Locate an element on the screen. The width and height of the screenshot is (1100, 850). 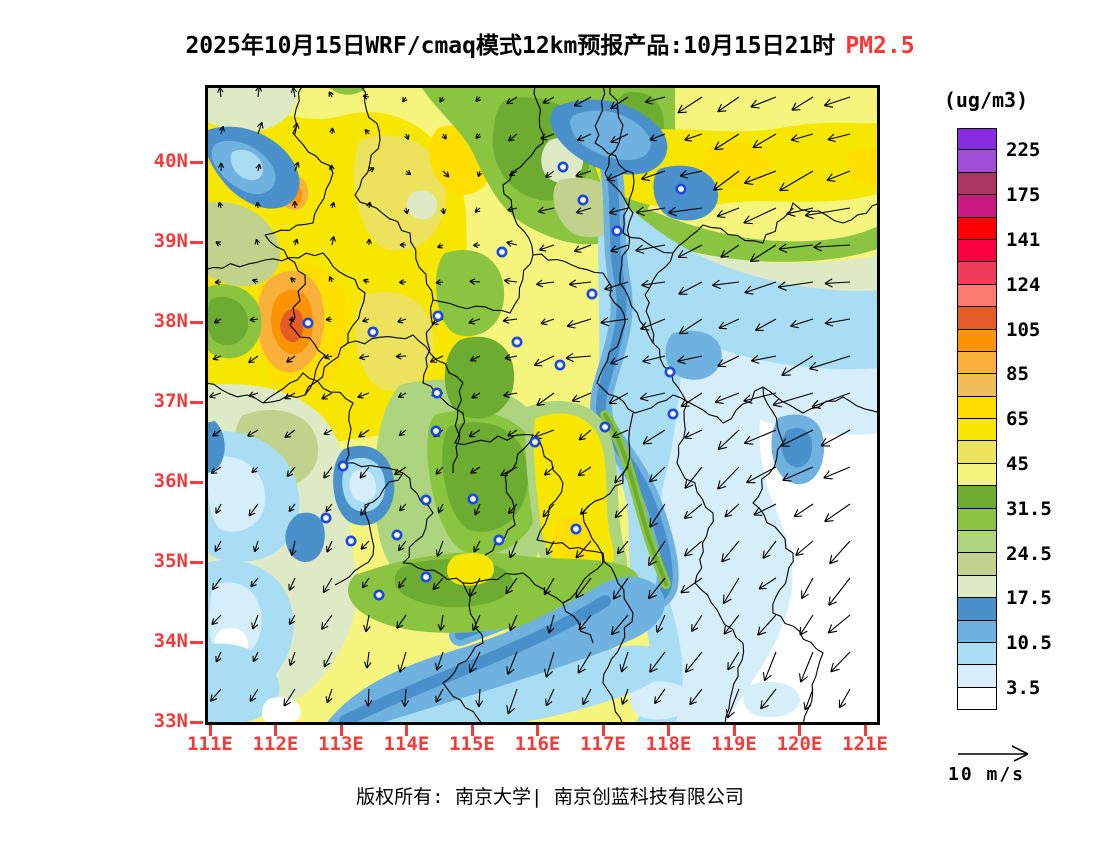
lat-tick-label: 40N is located at coordinates (170, 161).